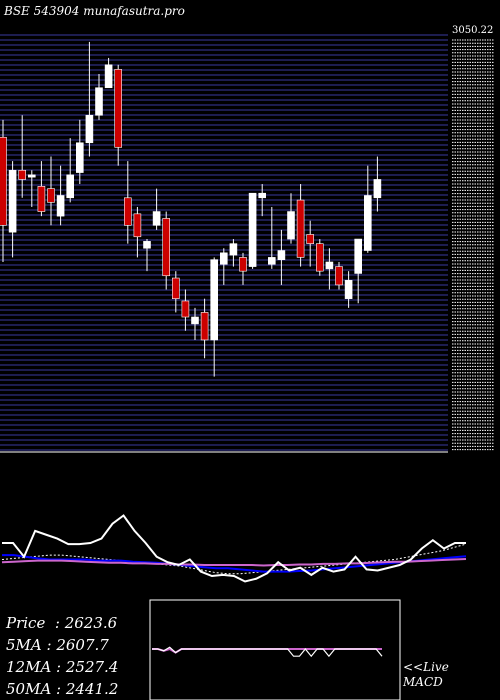 This screenshot has width=500, height=700. Describe the element at coordinates (62, 689) in the screenshot. I see `stat-50ma: 50MA : 2441.2` at that location.